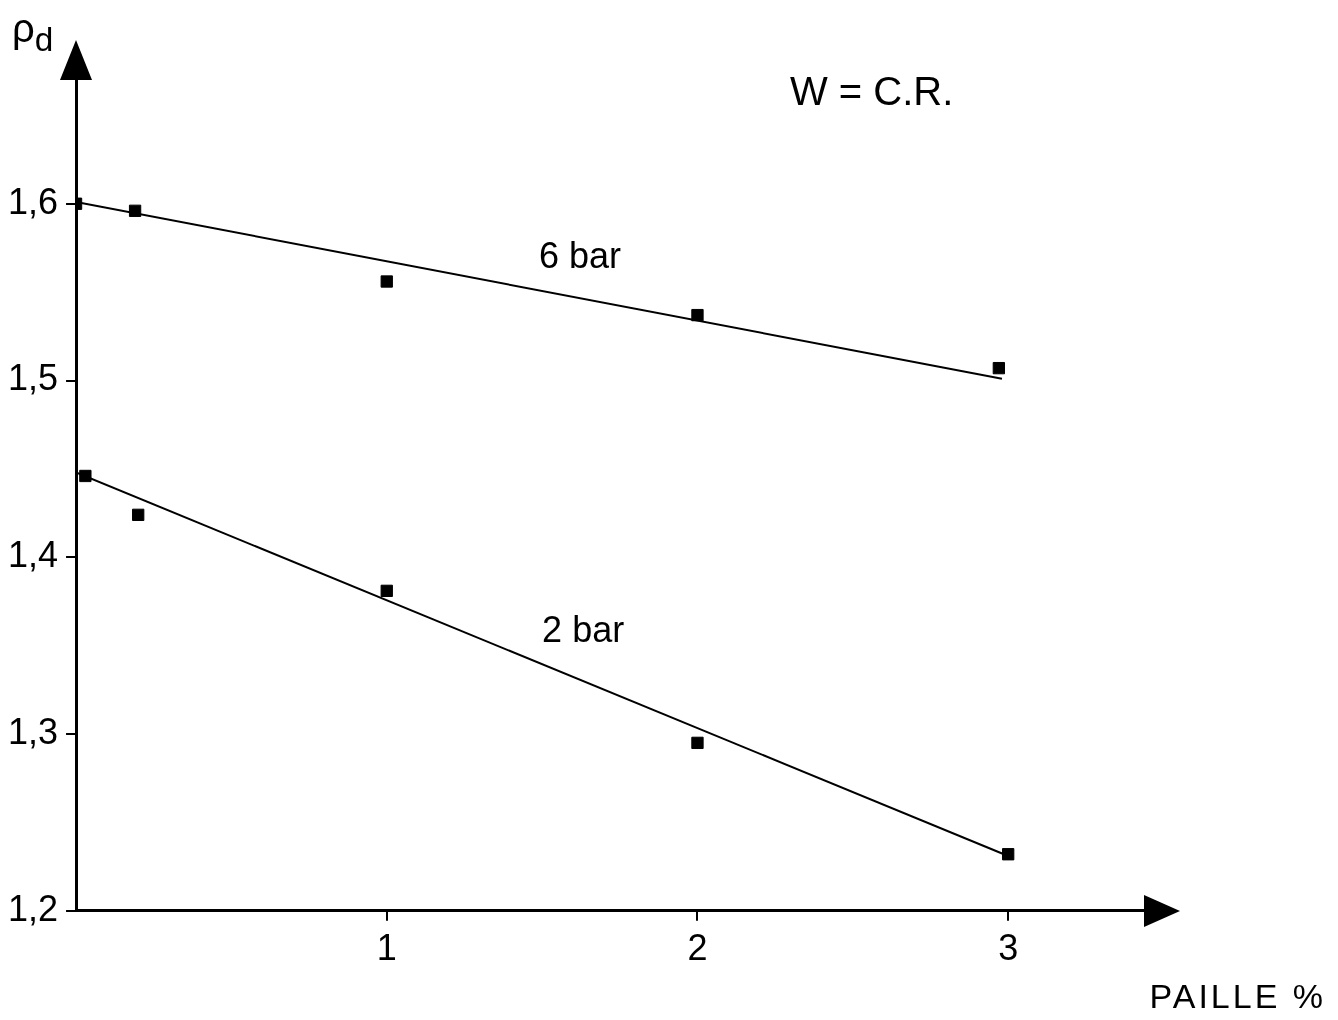 This screenshot has width=1338, height=1020. Describe the element at coordinates (1008, 948) in the screenshot. I see `x-tick-label: 3` at that location.